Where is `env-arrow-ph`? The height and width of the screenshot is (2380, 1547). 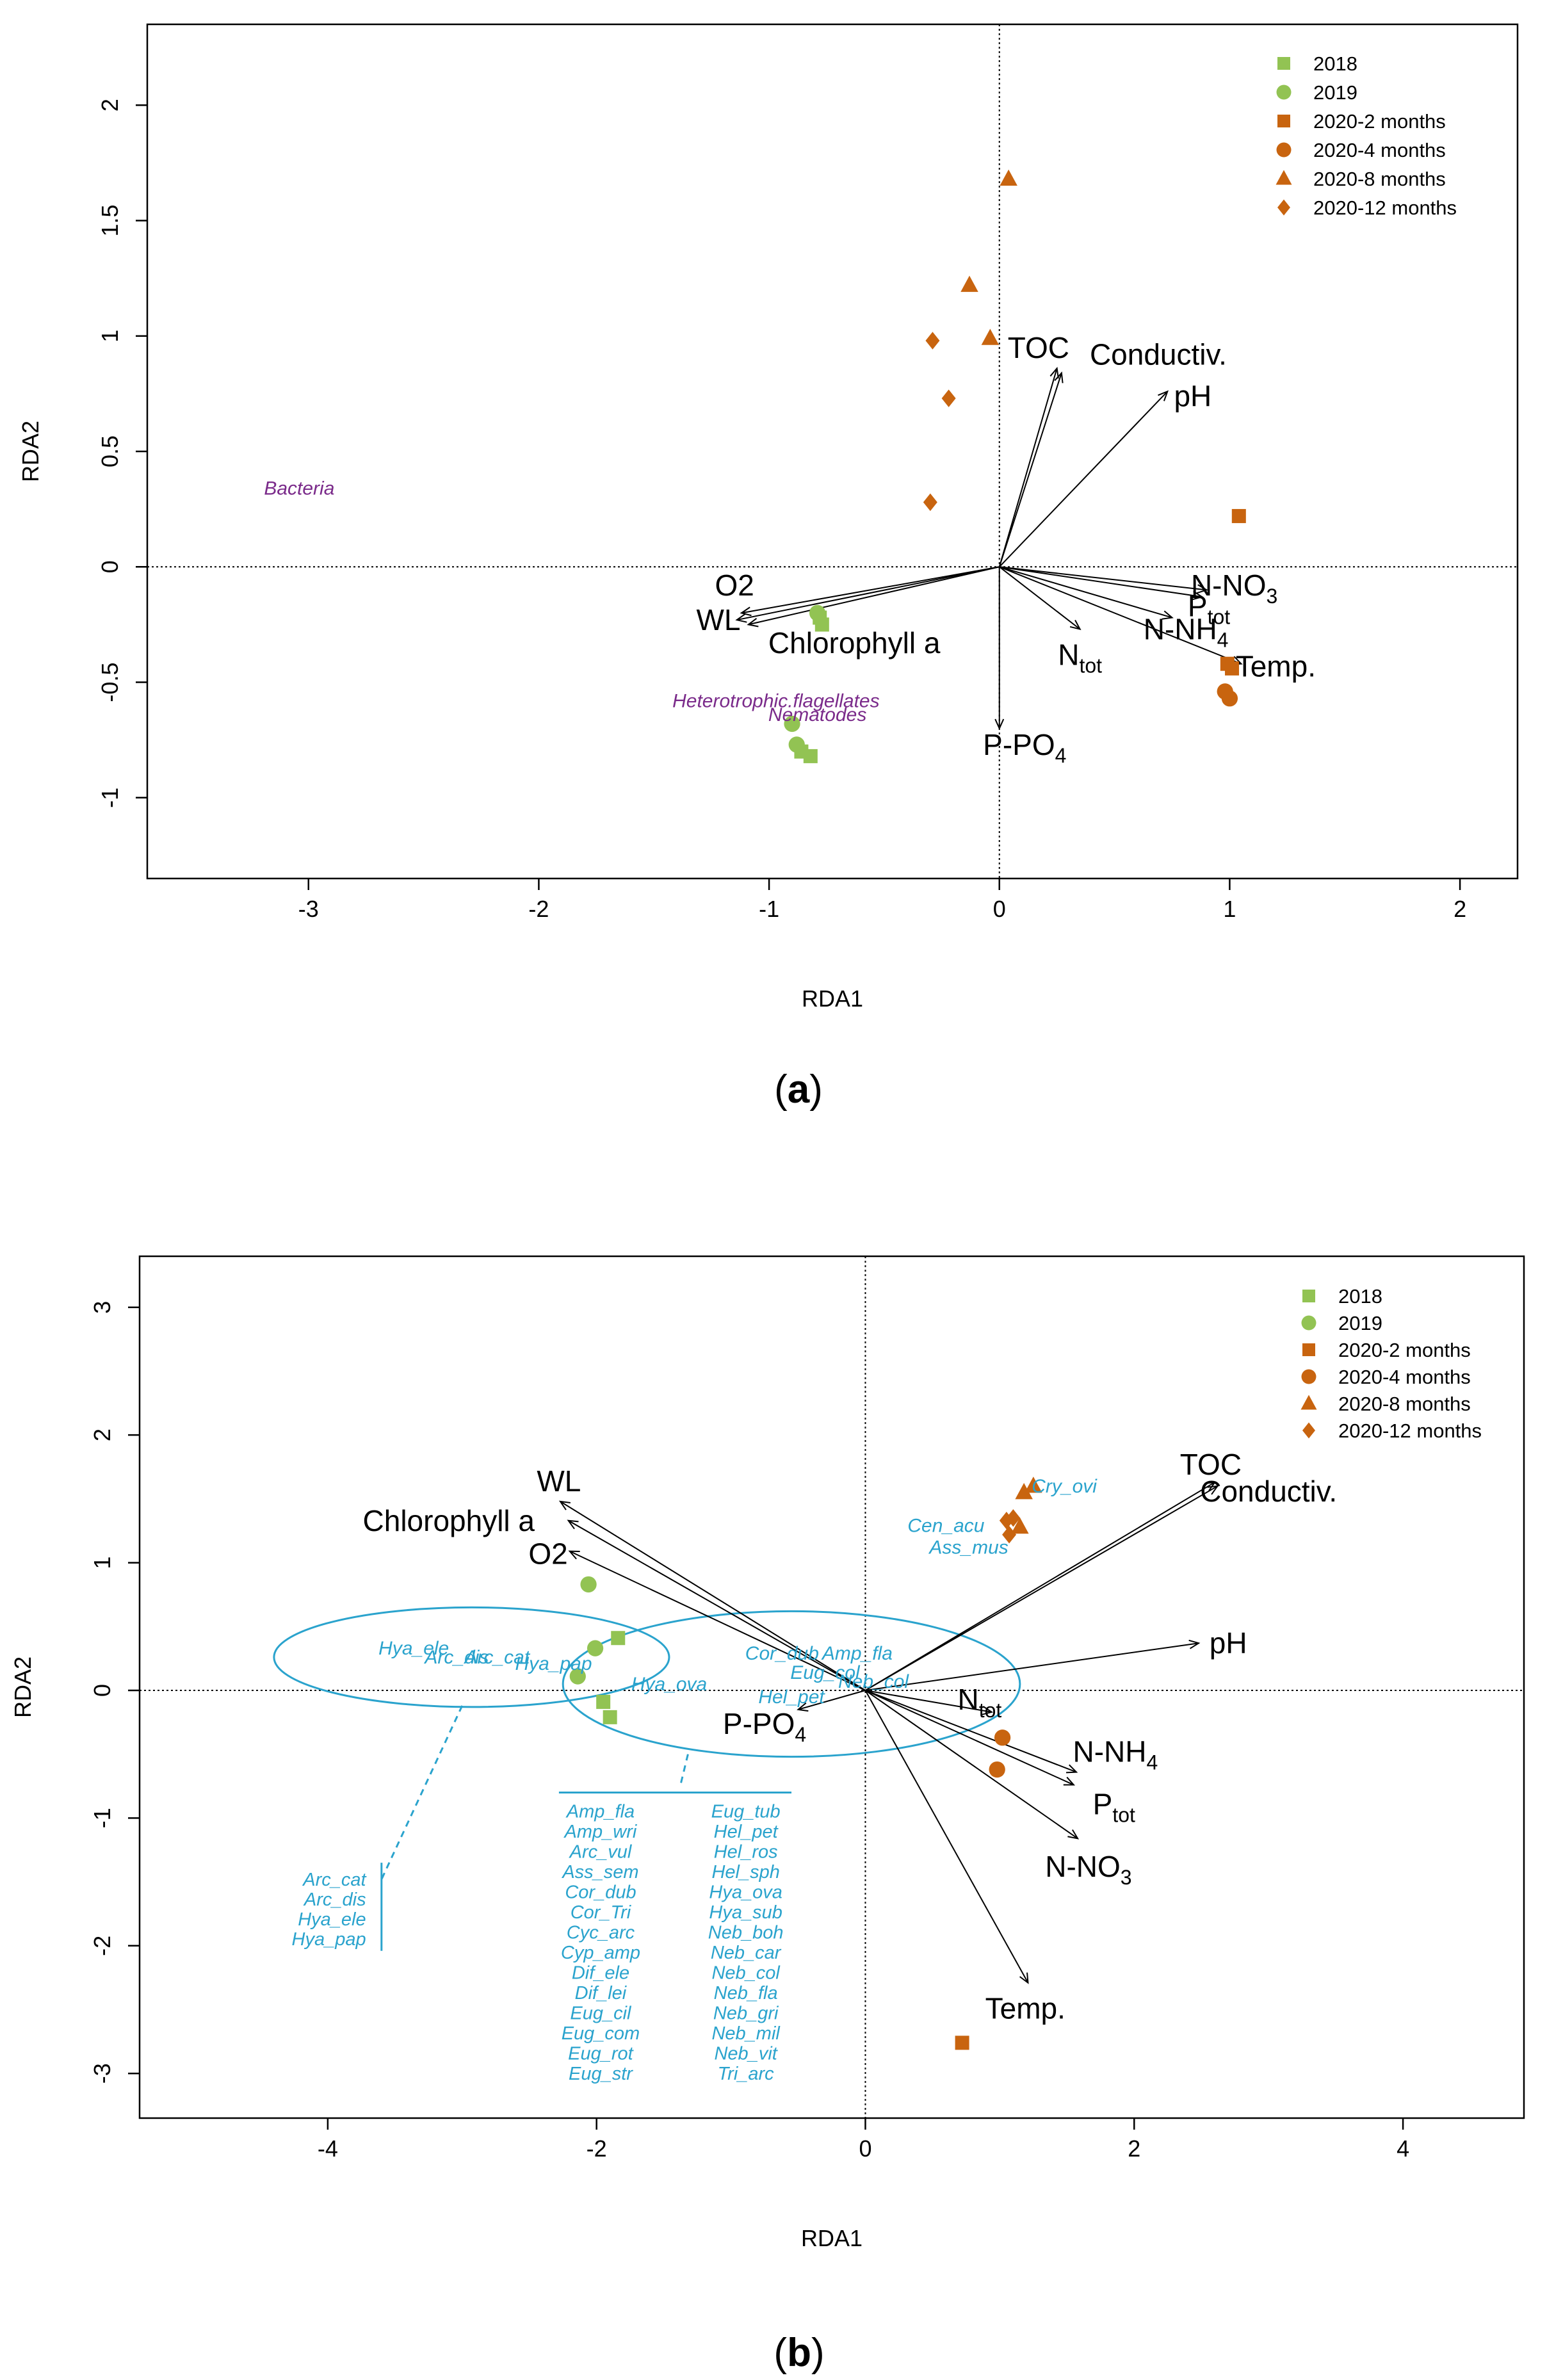
env-arrow-ph is located at coordinates (1032, 1667).